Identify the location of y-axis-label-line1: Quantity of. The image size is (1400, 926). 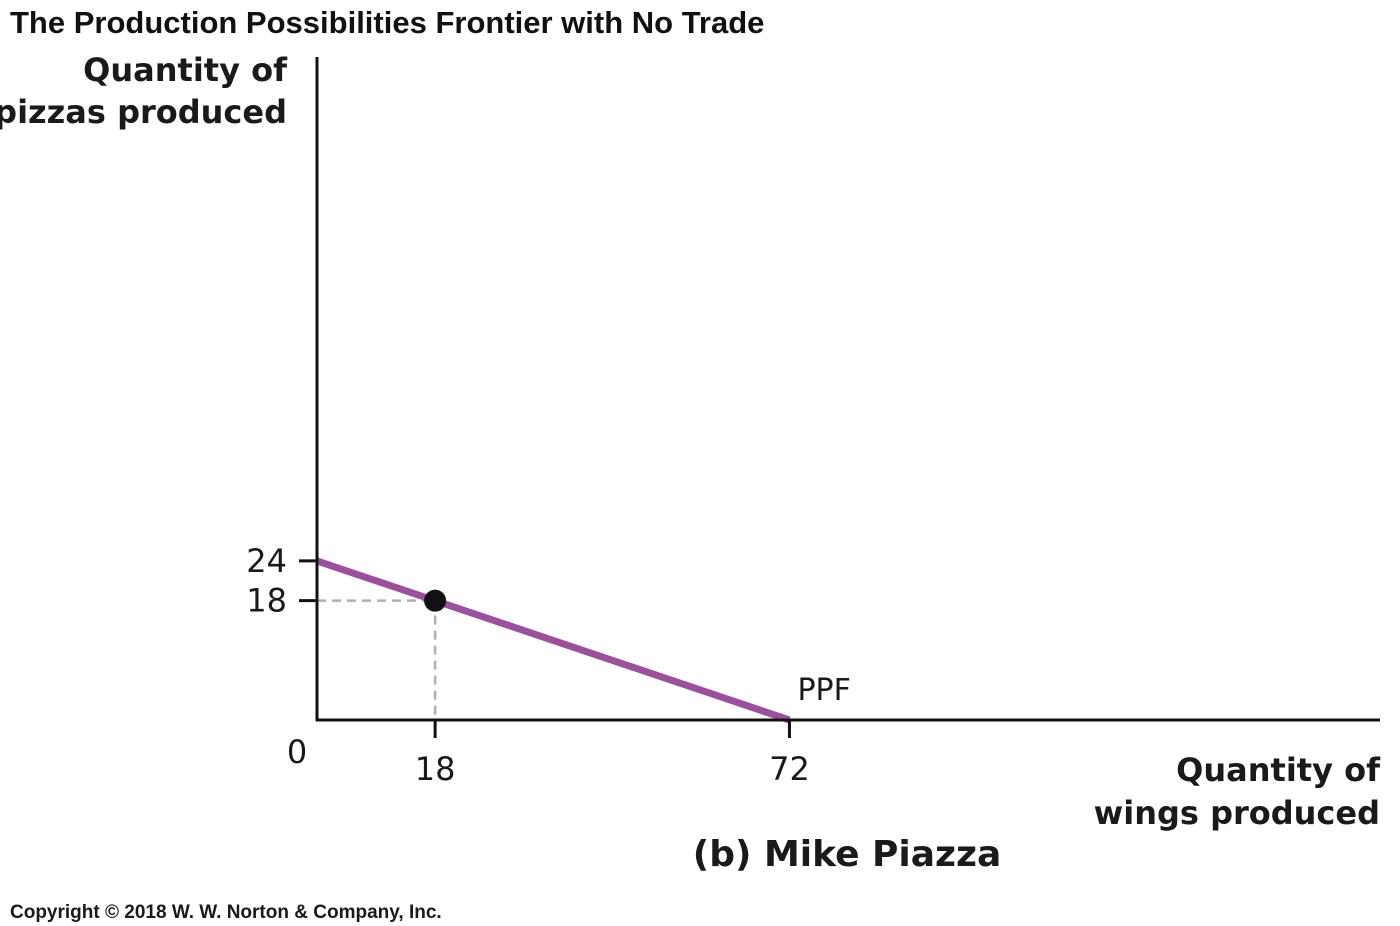
(185, 70).